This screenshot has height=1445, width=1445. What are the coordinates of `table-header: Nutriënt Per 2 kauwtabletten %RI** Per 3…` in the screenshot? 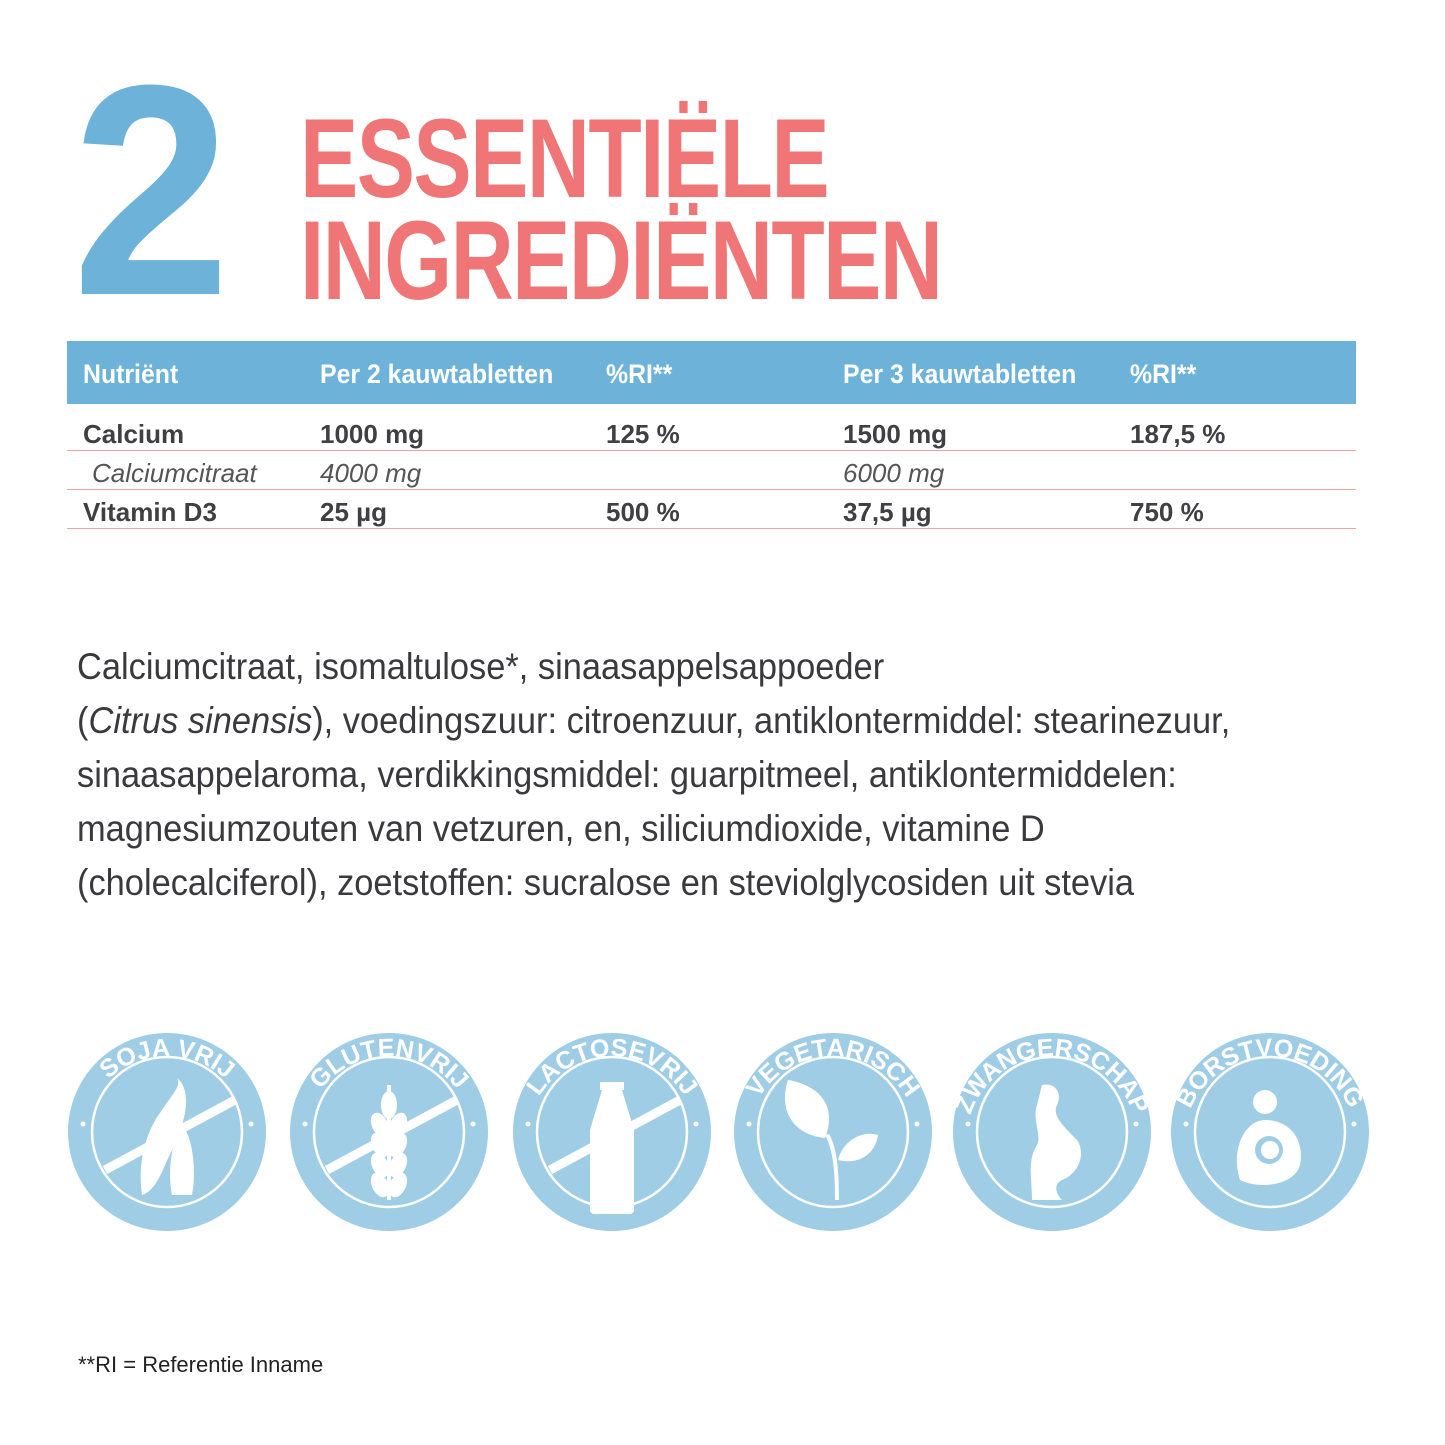 It's located at (711, 372).